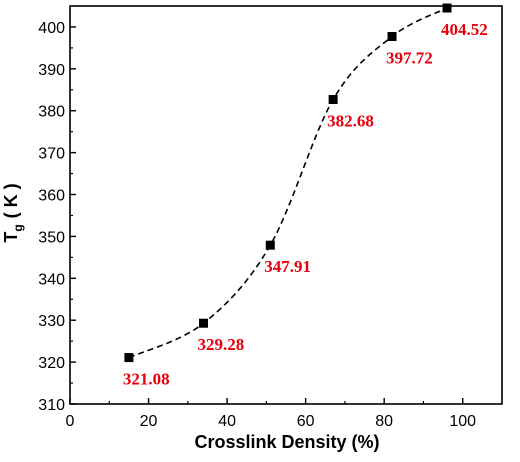 Image resolution: width=520 pixels, height=462 pixels. What do you see at coordinates (146, 379) in the screenshot?
I see `data-label: 321.08` at bounding box center [146, 379].